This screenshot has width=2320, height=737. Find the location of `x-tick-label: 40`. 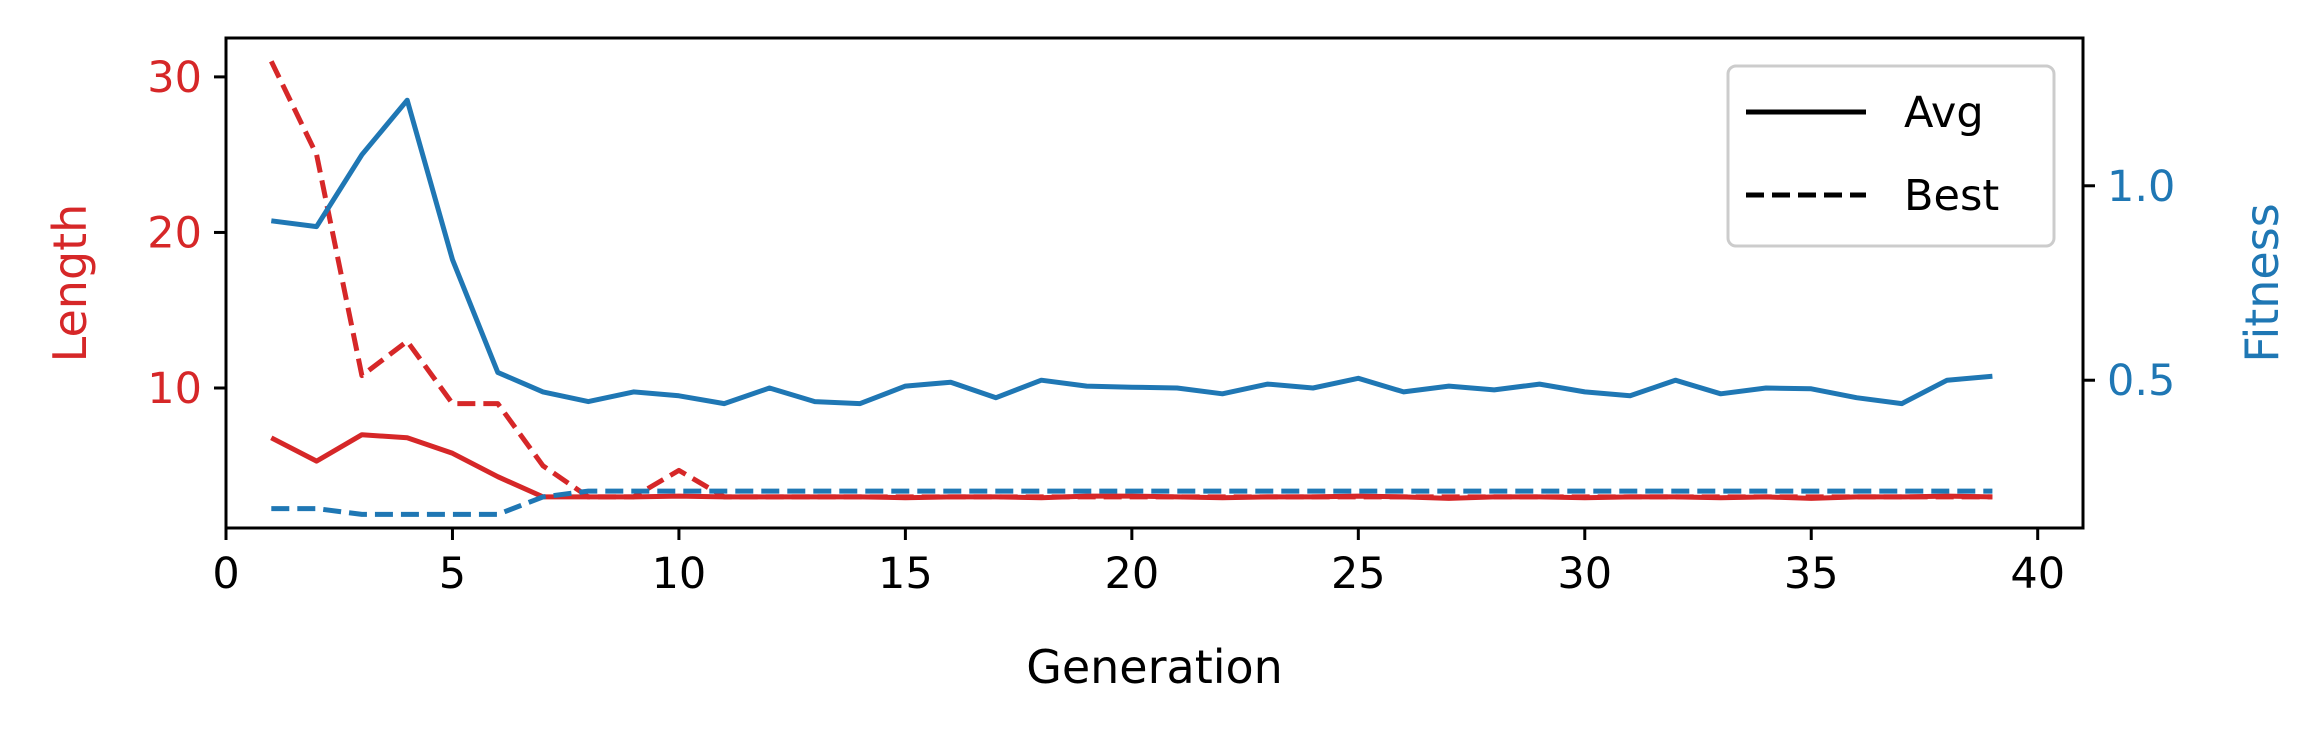

x-tick-label: 40 is located at coordinates (2037, 574).